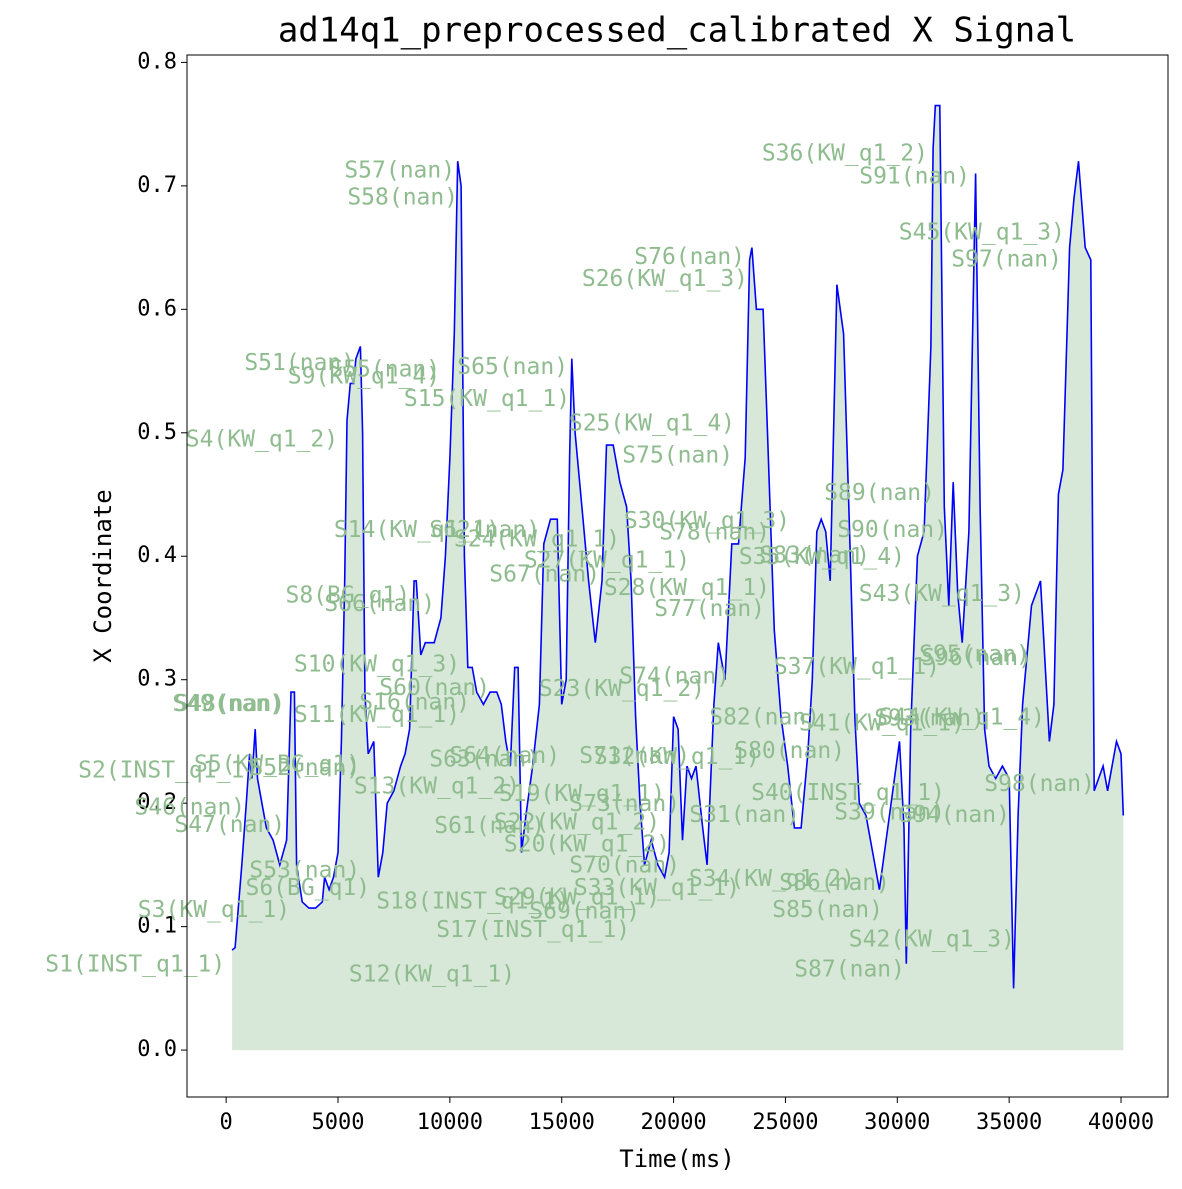 Image resolution: width=1182 pixels, height=1189 pixels. I want to click on x-tick-label: 25000, so click(785, 1122).